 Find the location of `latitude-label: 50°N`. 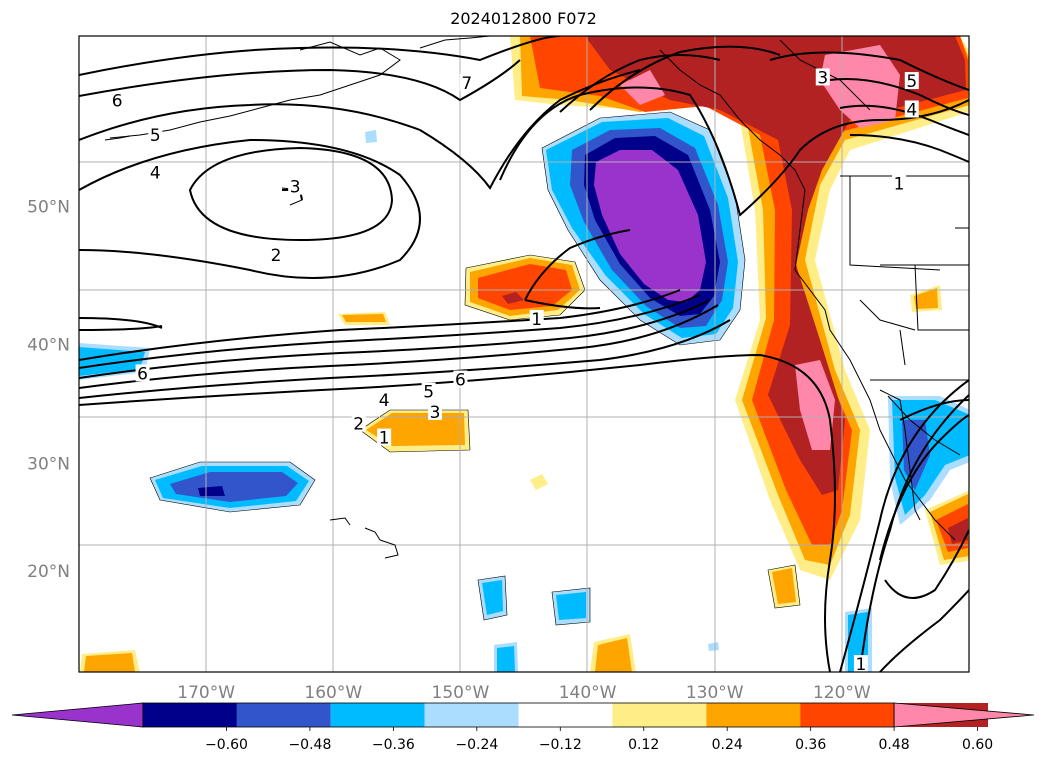

latitude-label: 50°N is located at coordinates (48, 208).